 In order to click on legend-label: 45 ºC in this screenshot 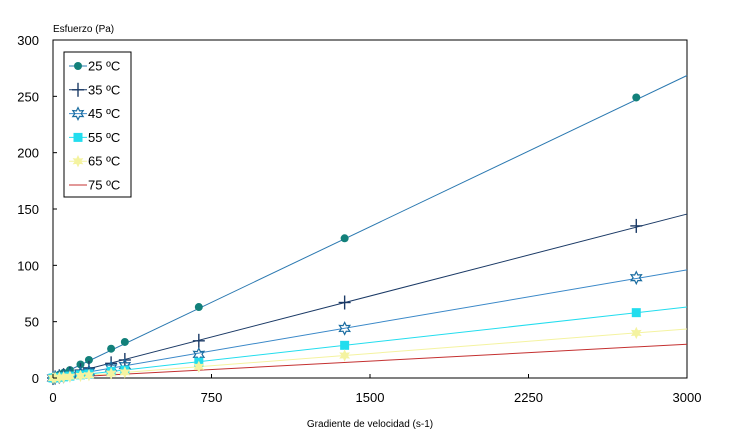, I will do `click(104, 113)`.